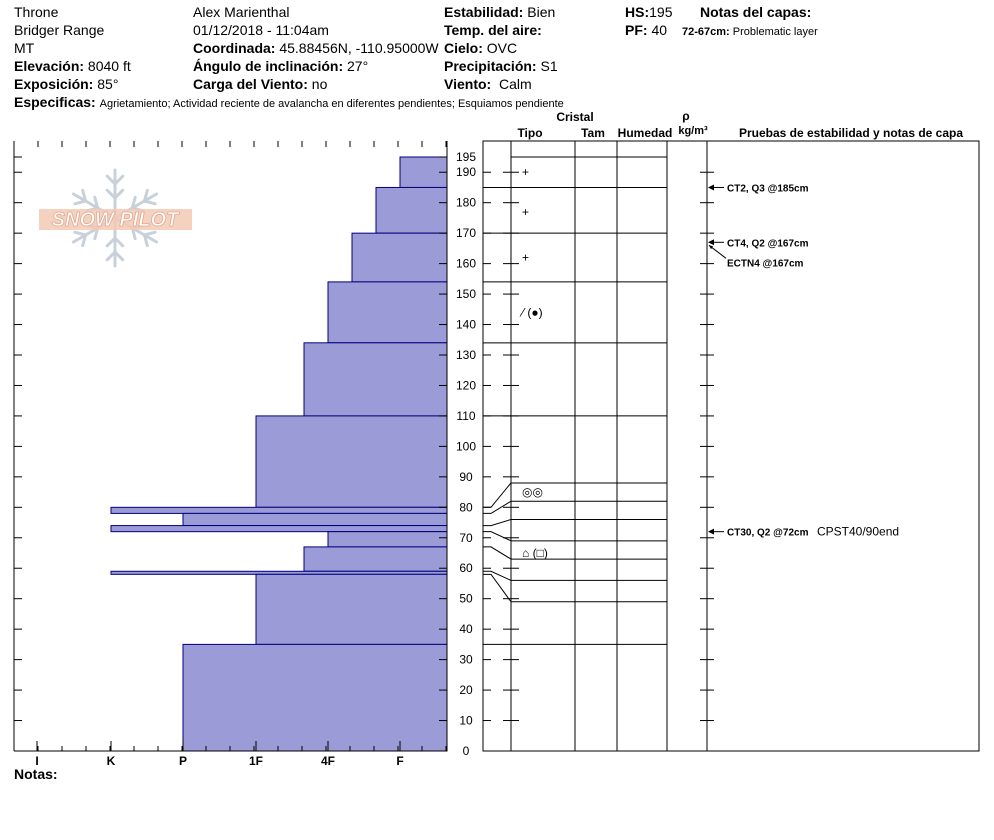 The width and height of the screenshot is (994, 840). I want to click on col-header-tests: Pruebas de estabilidad y notas de capa, so click(851, 133).